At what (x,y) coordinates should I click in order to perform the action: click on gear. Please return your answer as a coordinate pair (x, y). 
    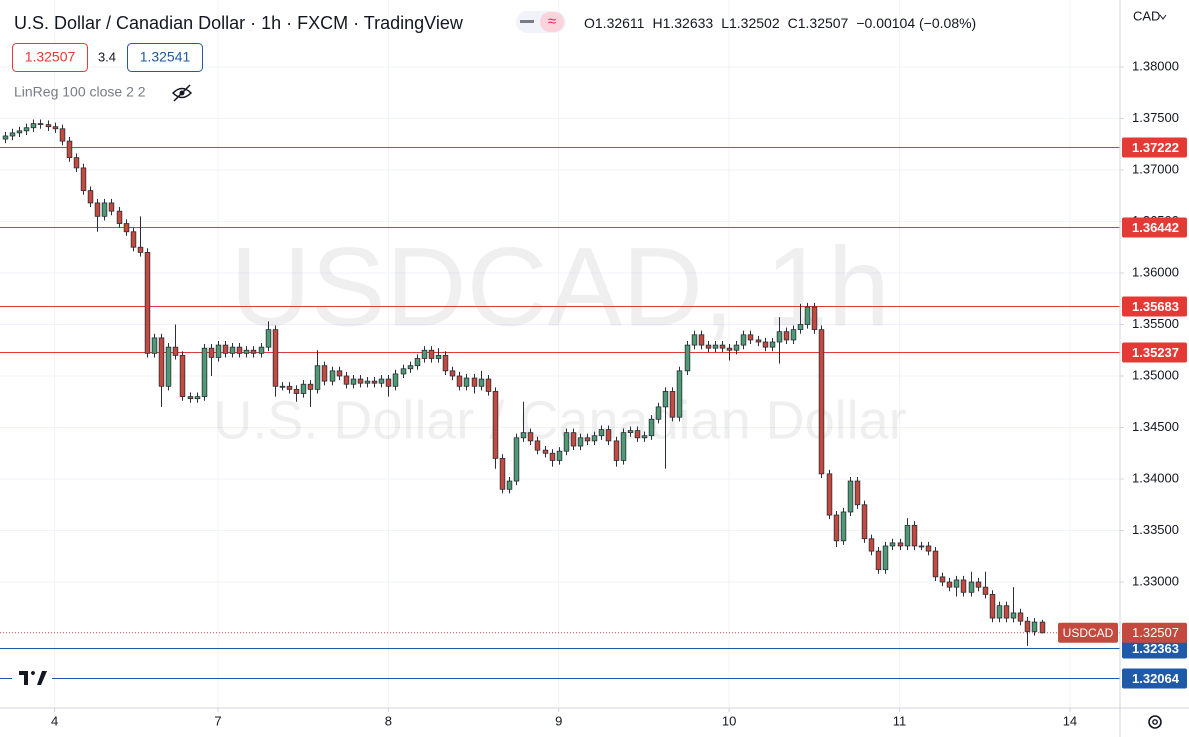
    Looking at the image, I should click on (1155, 722).